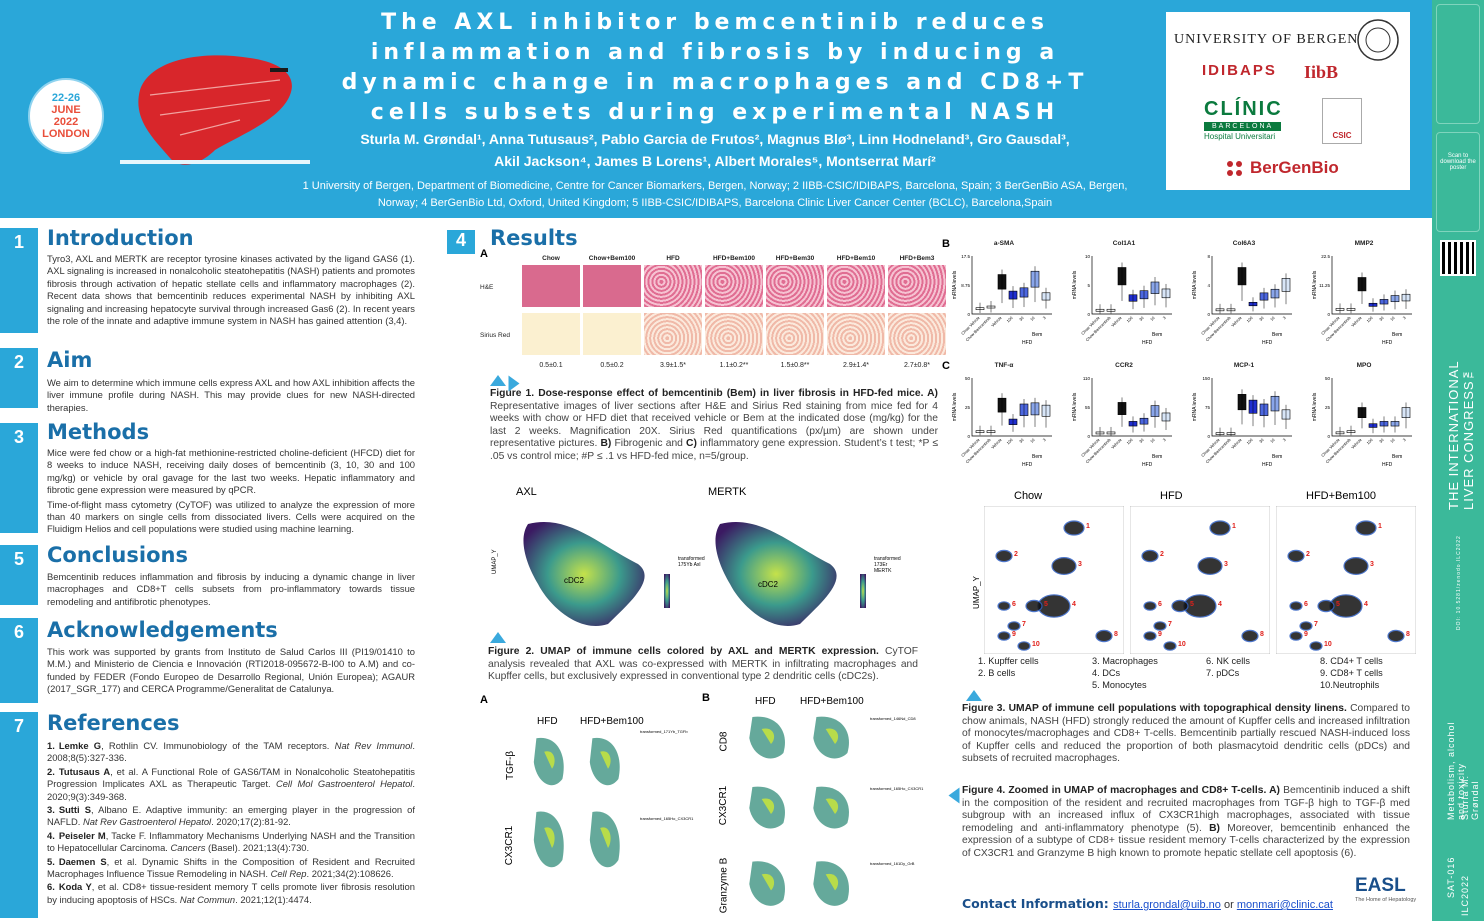 The image size is (1484, 921). I want to click on panel-header: HFD+Bem100, so click(1341, 496).